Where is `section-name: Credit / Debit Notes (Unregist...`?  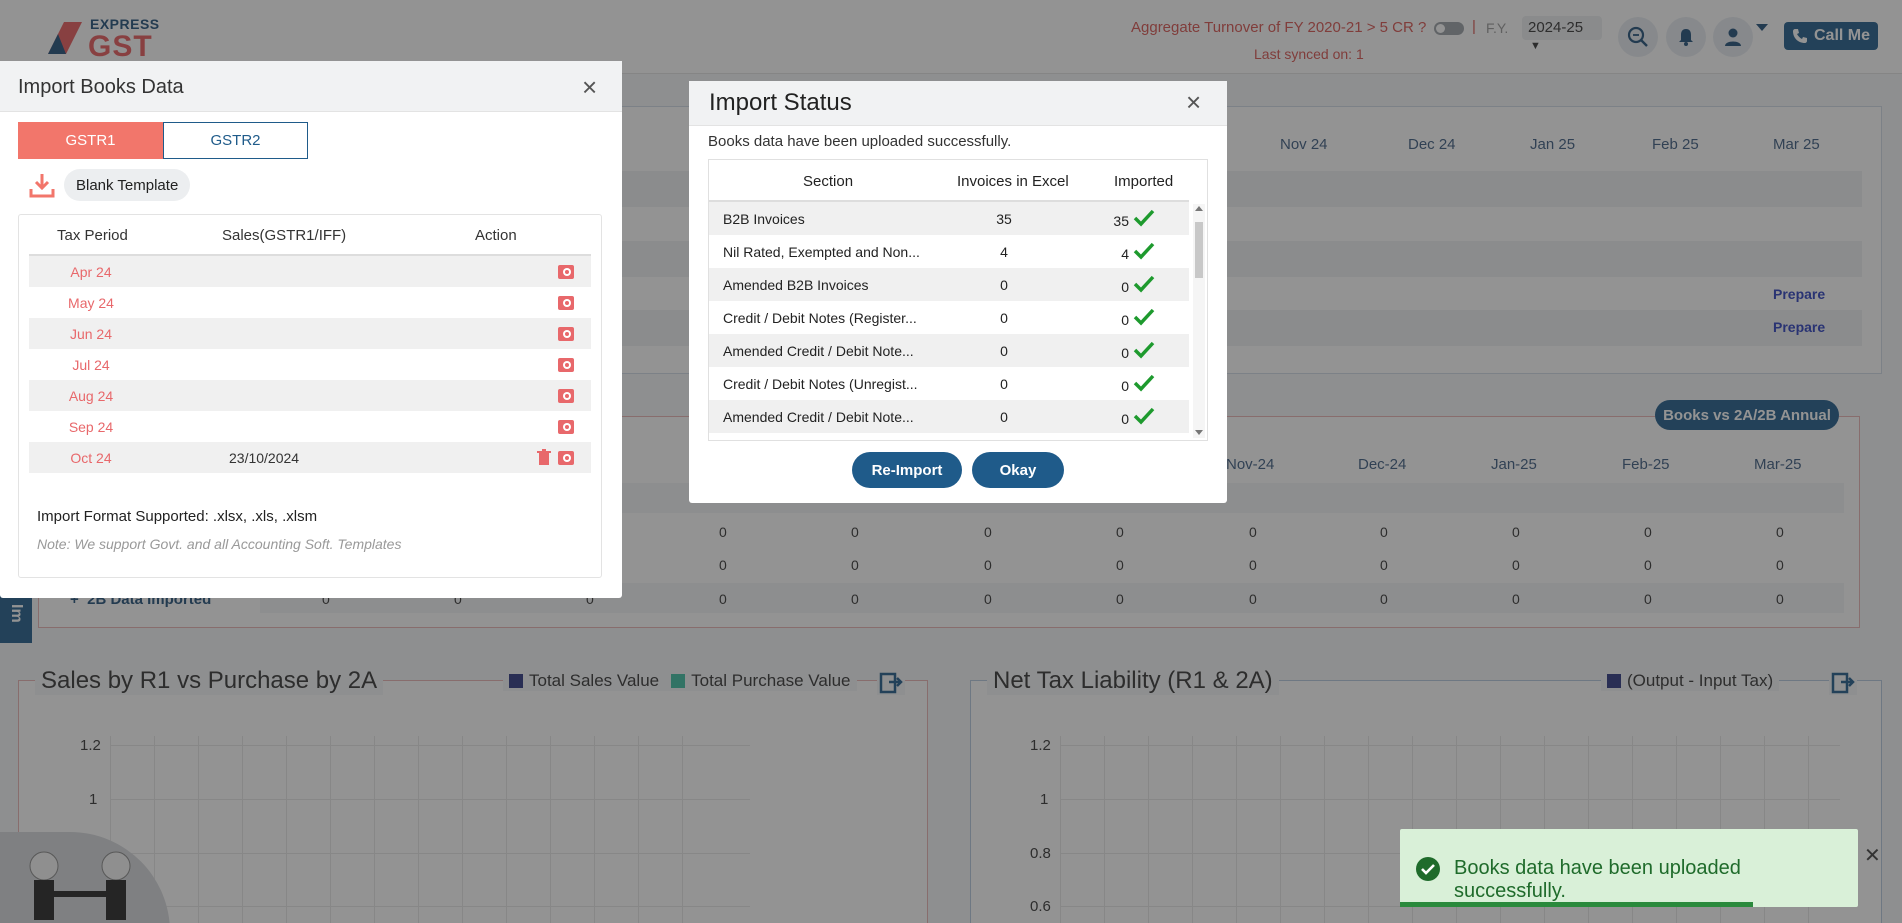 section-name: Credit / Debit Notes (Unregist... is located at coordinates (820, 384).